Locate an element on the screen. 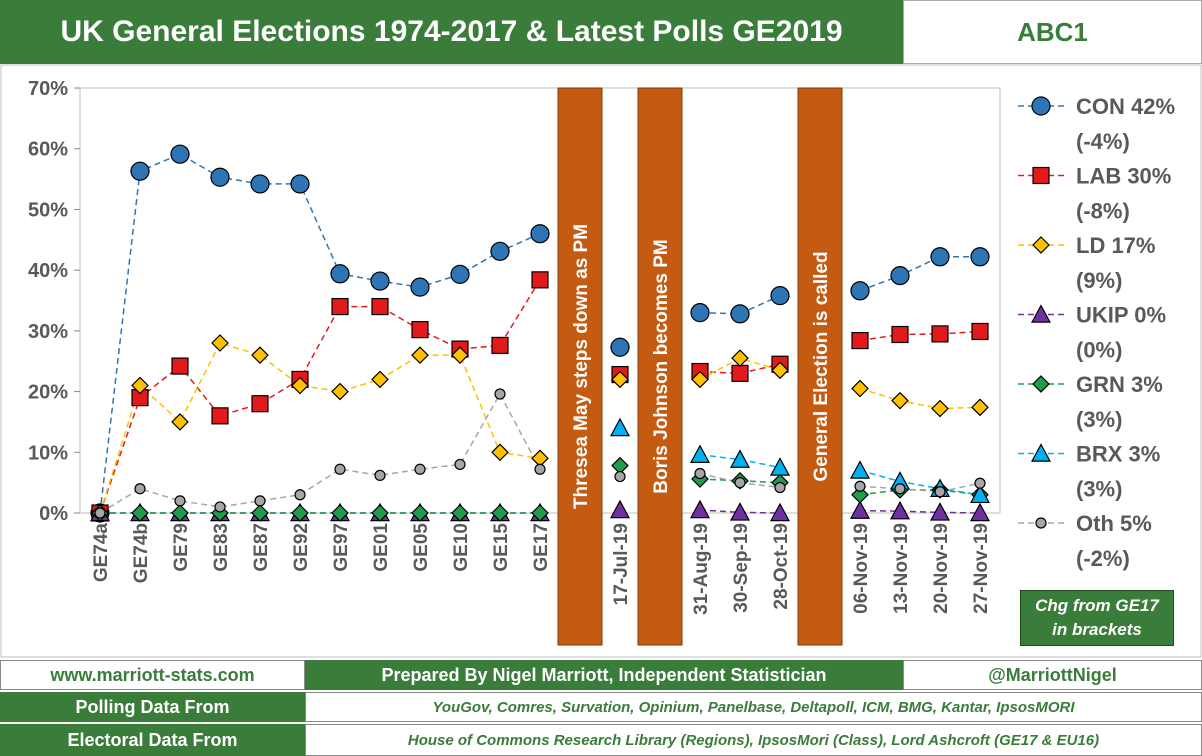  series-line-oth is located at coordinates (920, 487).